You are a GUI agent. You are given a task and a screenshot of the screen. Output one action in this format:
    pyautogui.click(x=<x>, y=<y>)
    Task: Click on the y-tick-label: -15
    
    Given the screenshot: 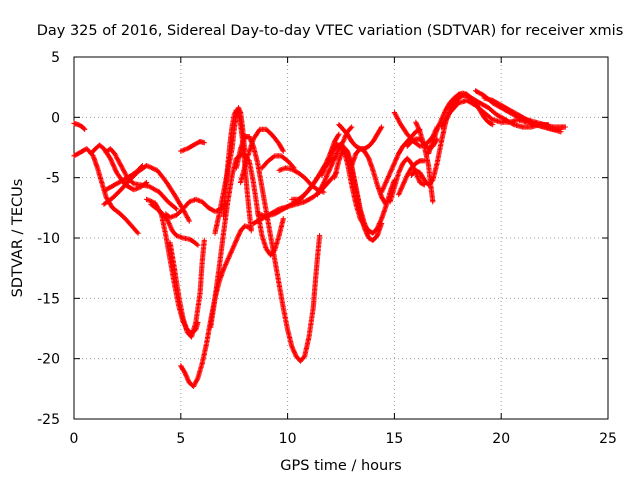 What is the action you would take?
    pyautogui.click(x=48, y=299)
    